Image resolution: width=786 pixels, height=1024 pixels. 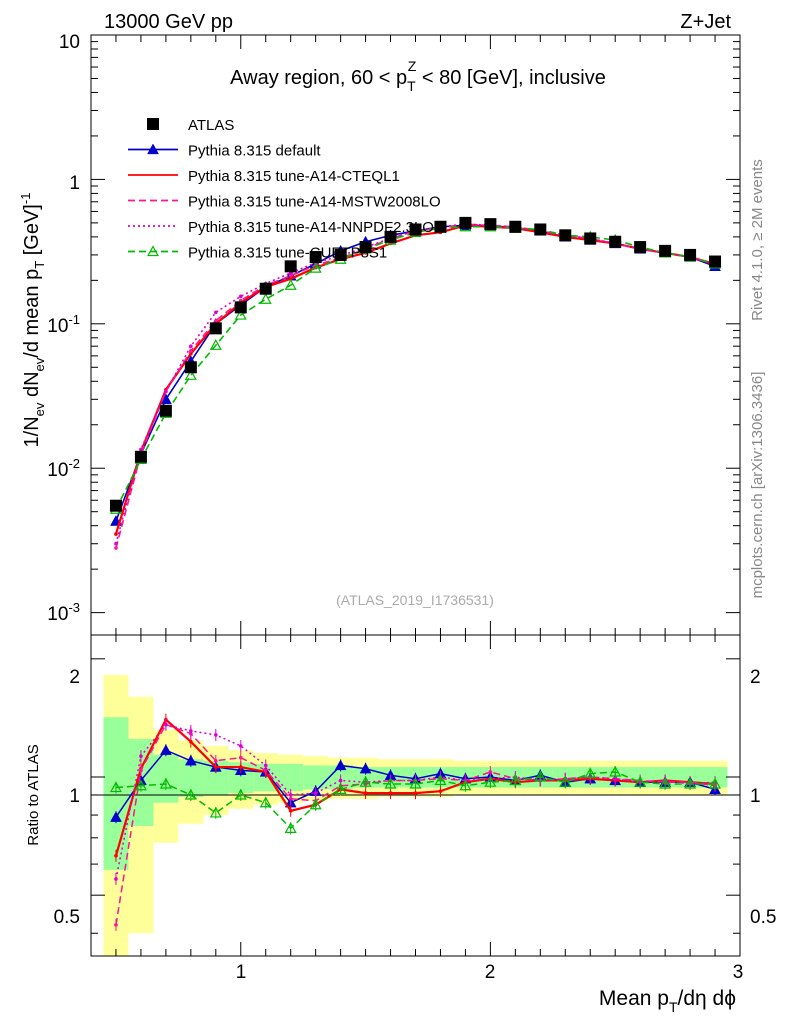 I want to click on xtick-label-2: 2, so click(x=490, y=972).